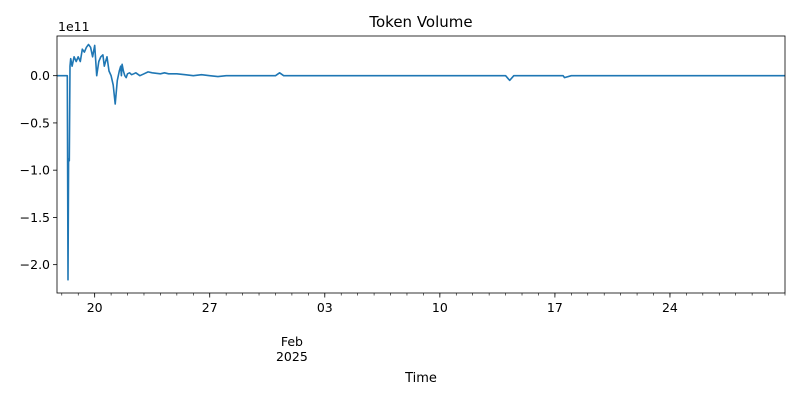 The image size is (800, 400). Describe the element at coordinates (670, 307) in the screenshot. I see `x-tick-label: 24` at that location.